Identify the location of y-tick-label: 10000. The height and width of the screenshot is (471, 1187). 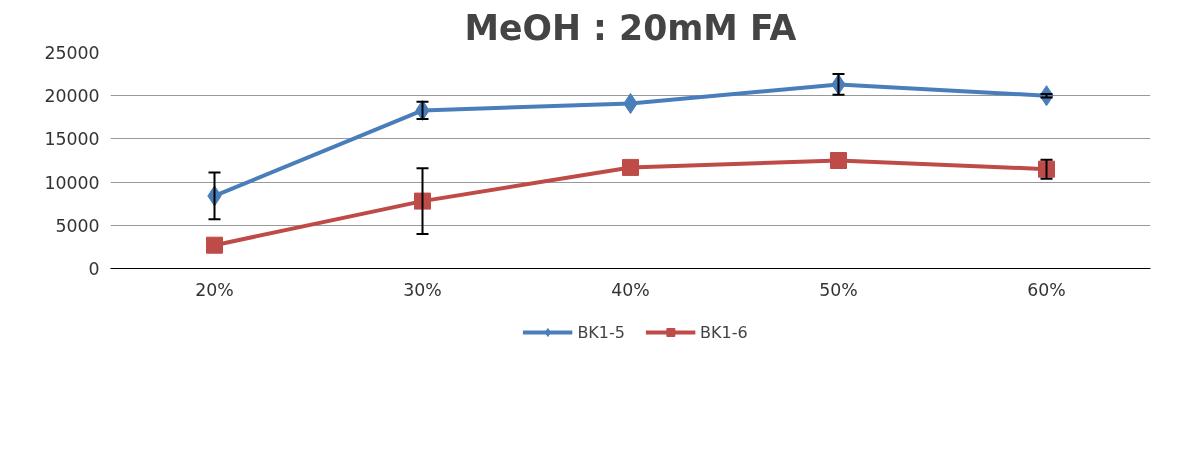
(72, 182).